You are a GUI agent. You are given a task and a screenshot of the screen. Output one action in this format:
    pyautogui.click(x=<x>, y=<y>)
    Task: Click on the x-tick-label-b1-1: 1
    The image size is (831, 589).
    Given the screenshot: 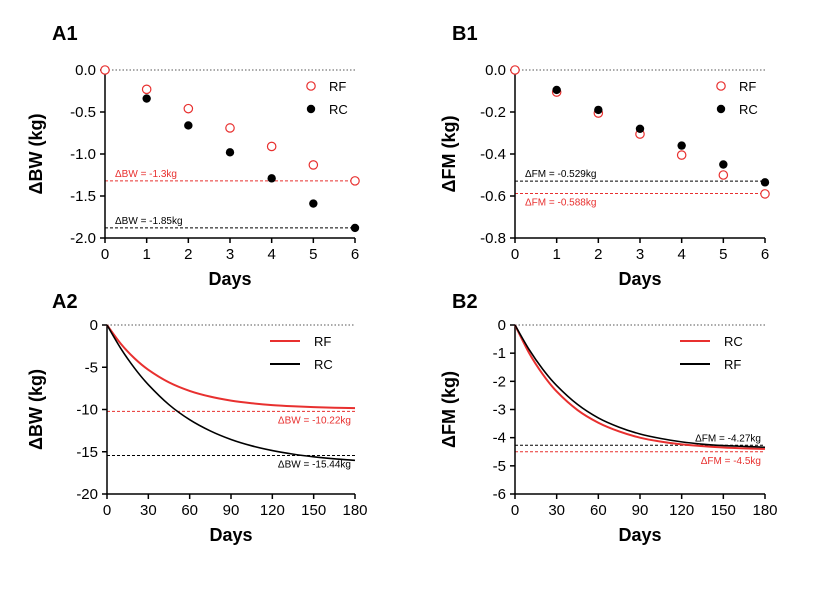 What is the action you would take?
    pyautogui.click(x=556, y=254)
    